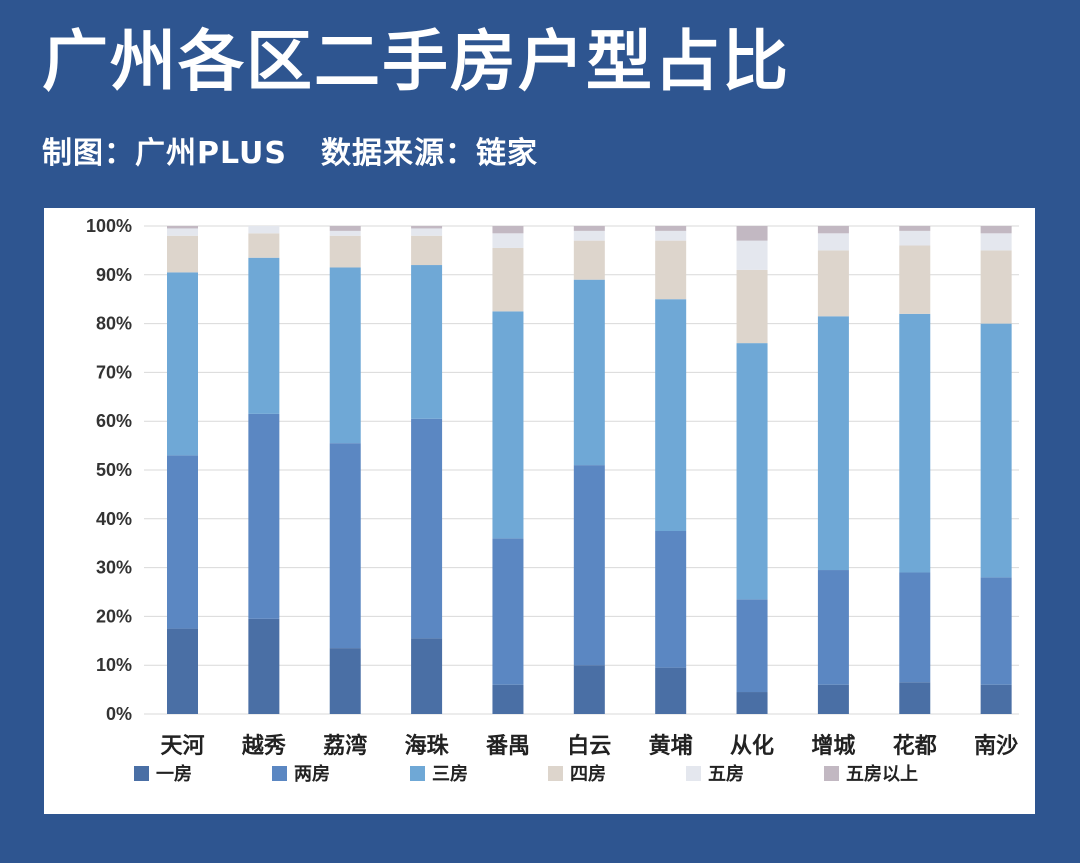 This screenshot has width=1080, height=863. What do you see at coordinates (671, 746) in the screenshot?
I see `x-tick-label: 黄埔` at bounding box center [671, 746].